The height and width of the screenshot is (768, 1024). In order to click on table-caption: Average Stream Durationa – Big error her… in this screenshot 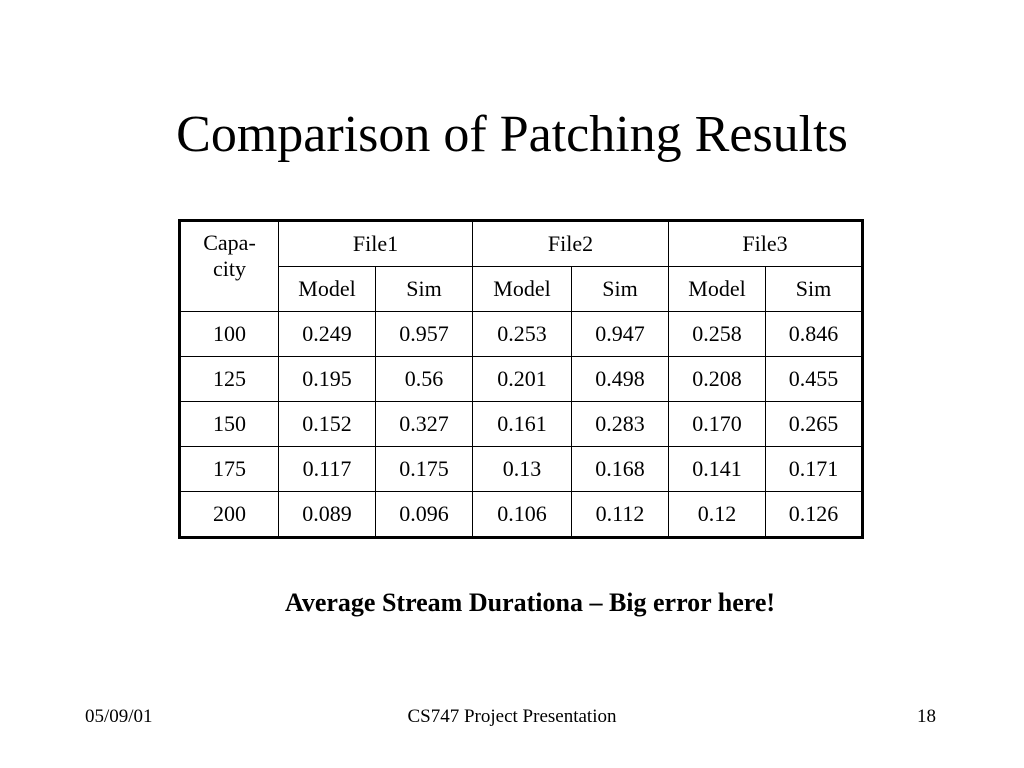, I will do `click(530, 602)`.